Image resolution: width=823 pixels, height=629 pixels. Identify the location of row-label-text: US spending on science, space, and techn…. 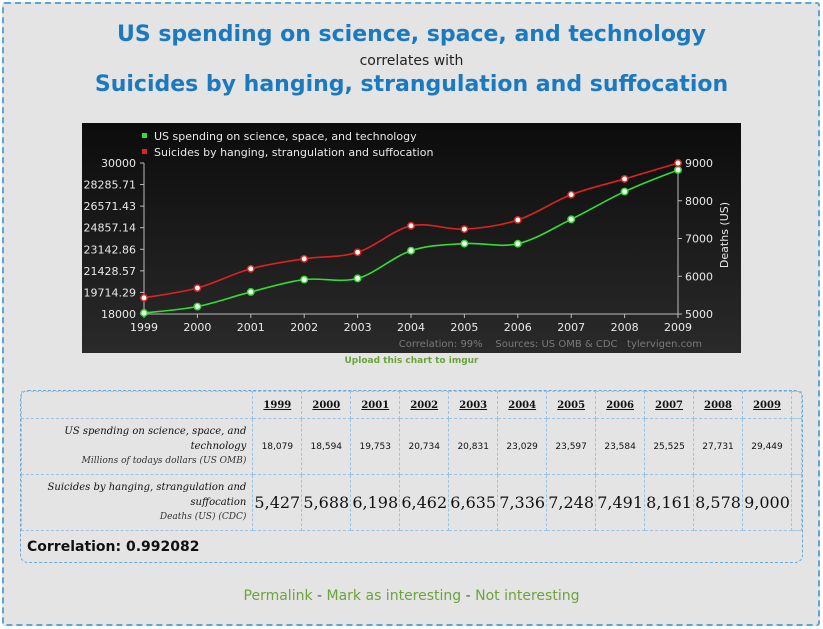
(155, 439).